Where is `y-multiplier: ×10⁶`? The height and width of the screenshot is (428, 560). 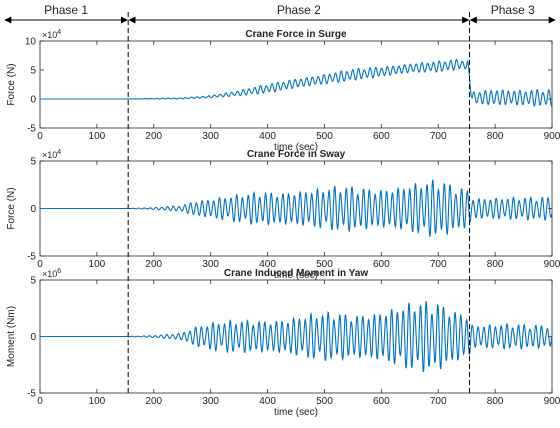 y-multiplier: ×10⁶ is located at coordinates (51, 273).